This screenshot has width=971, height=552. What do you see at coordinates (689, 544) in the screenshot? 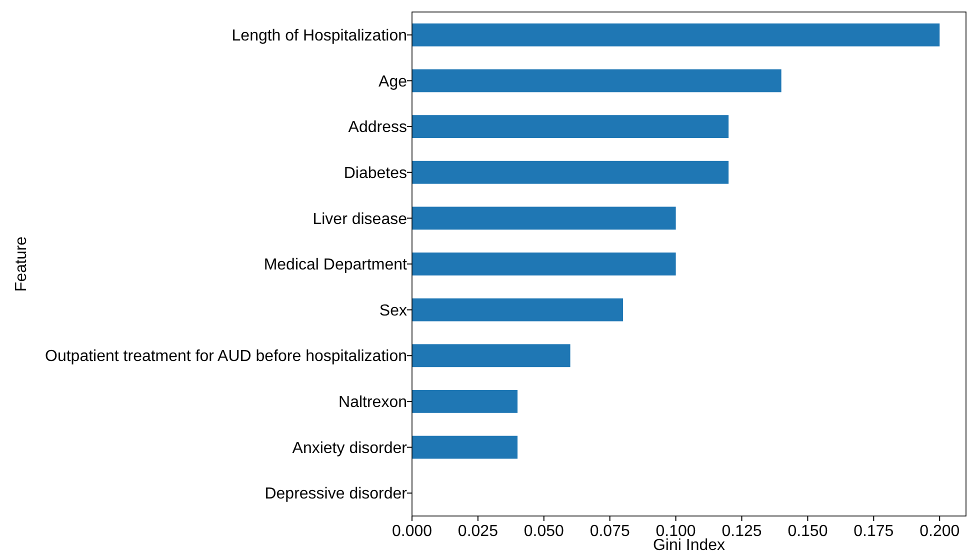
I see `x-axis-title: Gini Index` at bounding box center [689, 544].